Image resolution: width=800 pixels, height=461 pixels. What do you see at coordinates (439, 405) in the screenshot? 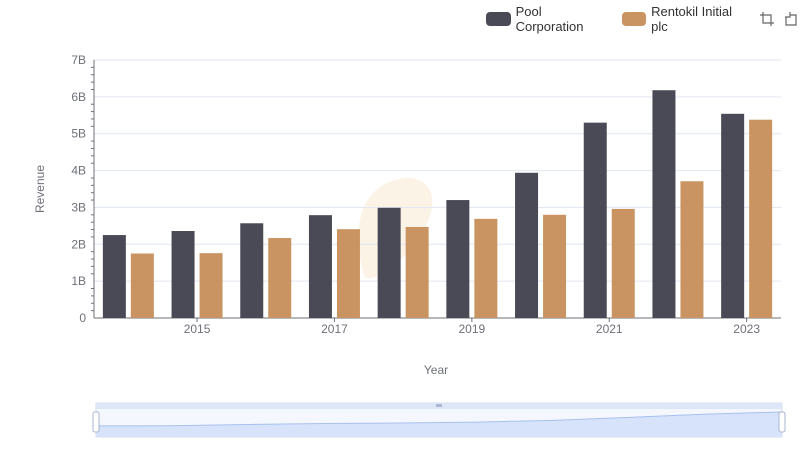
I see `grip-icon` at bounding box center [439, 405].